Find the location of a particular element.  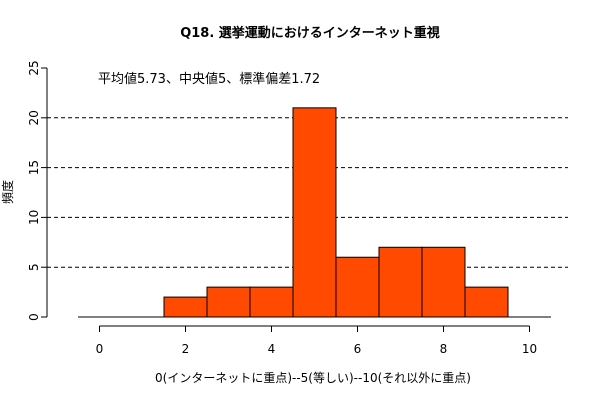

y-tick-label: 5 is located at coordinates (34, 267).